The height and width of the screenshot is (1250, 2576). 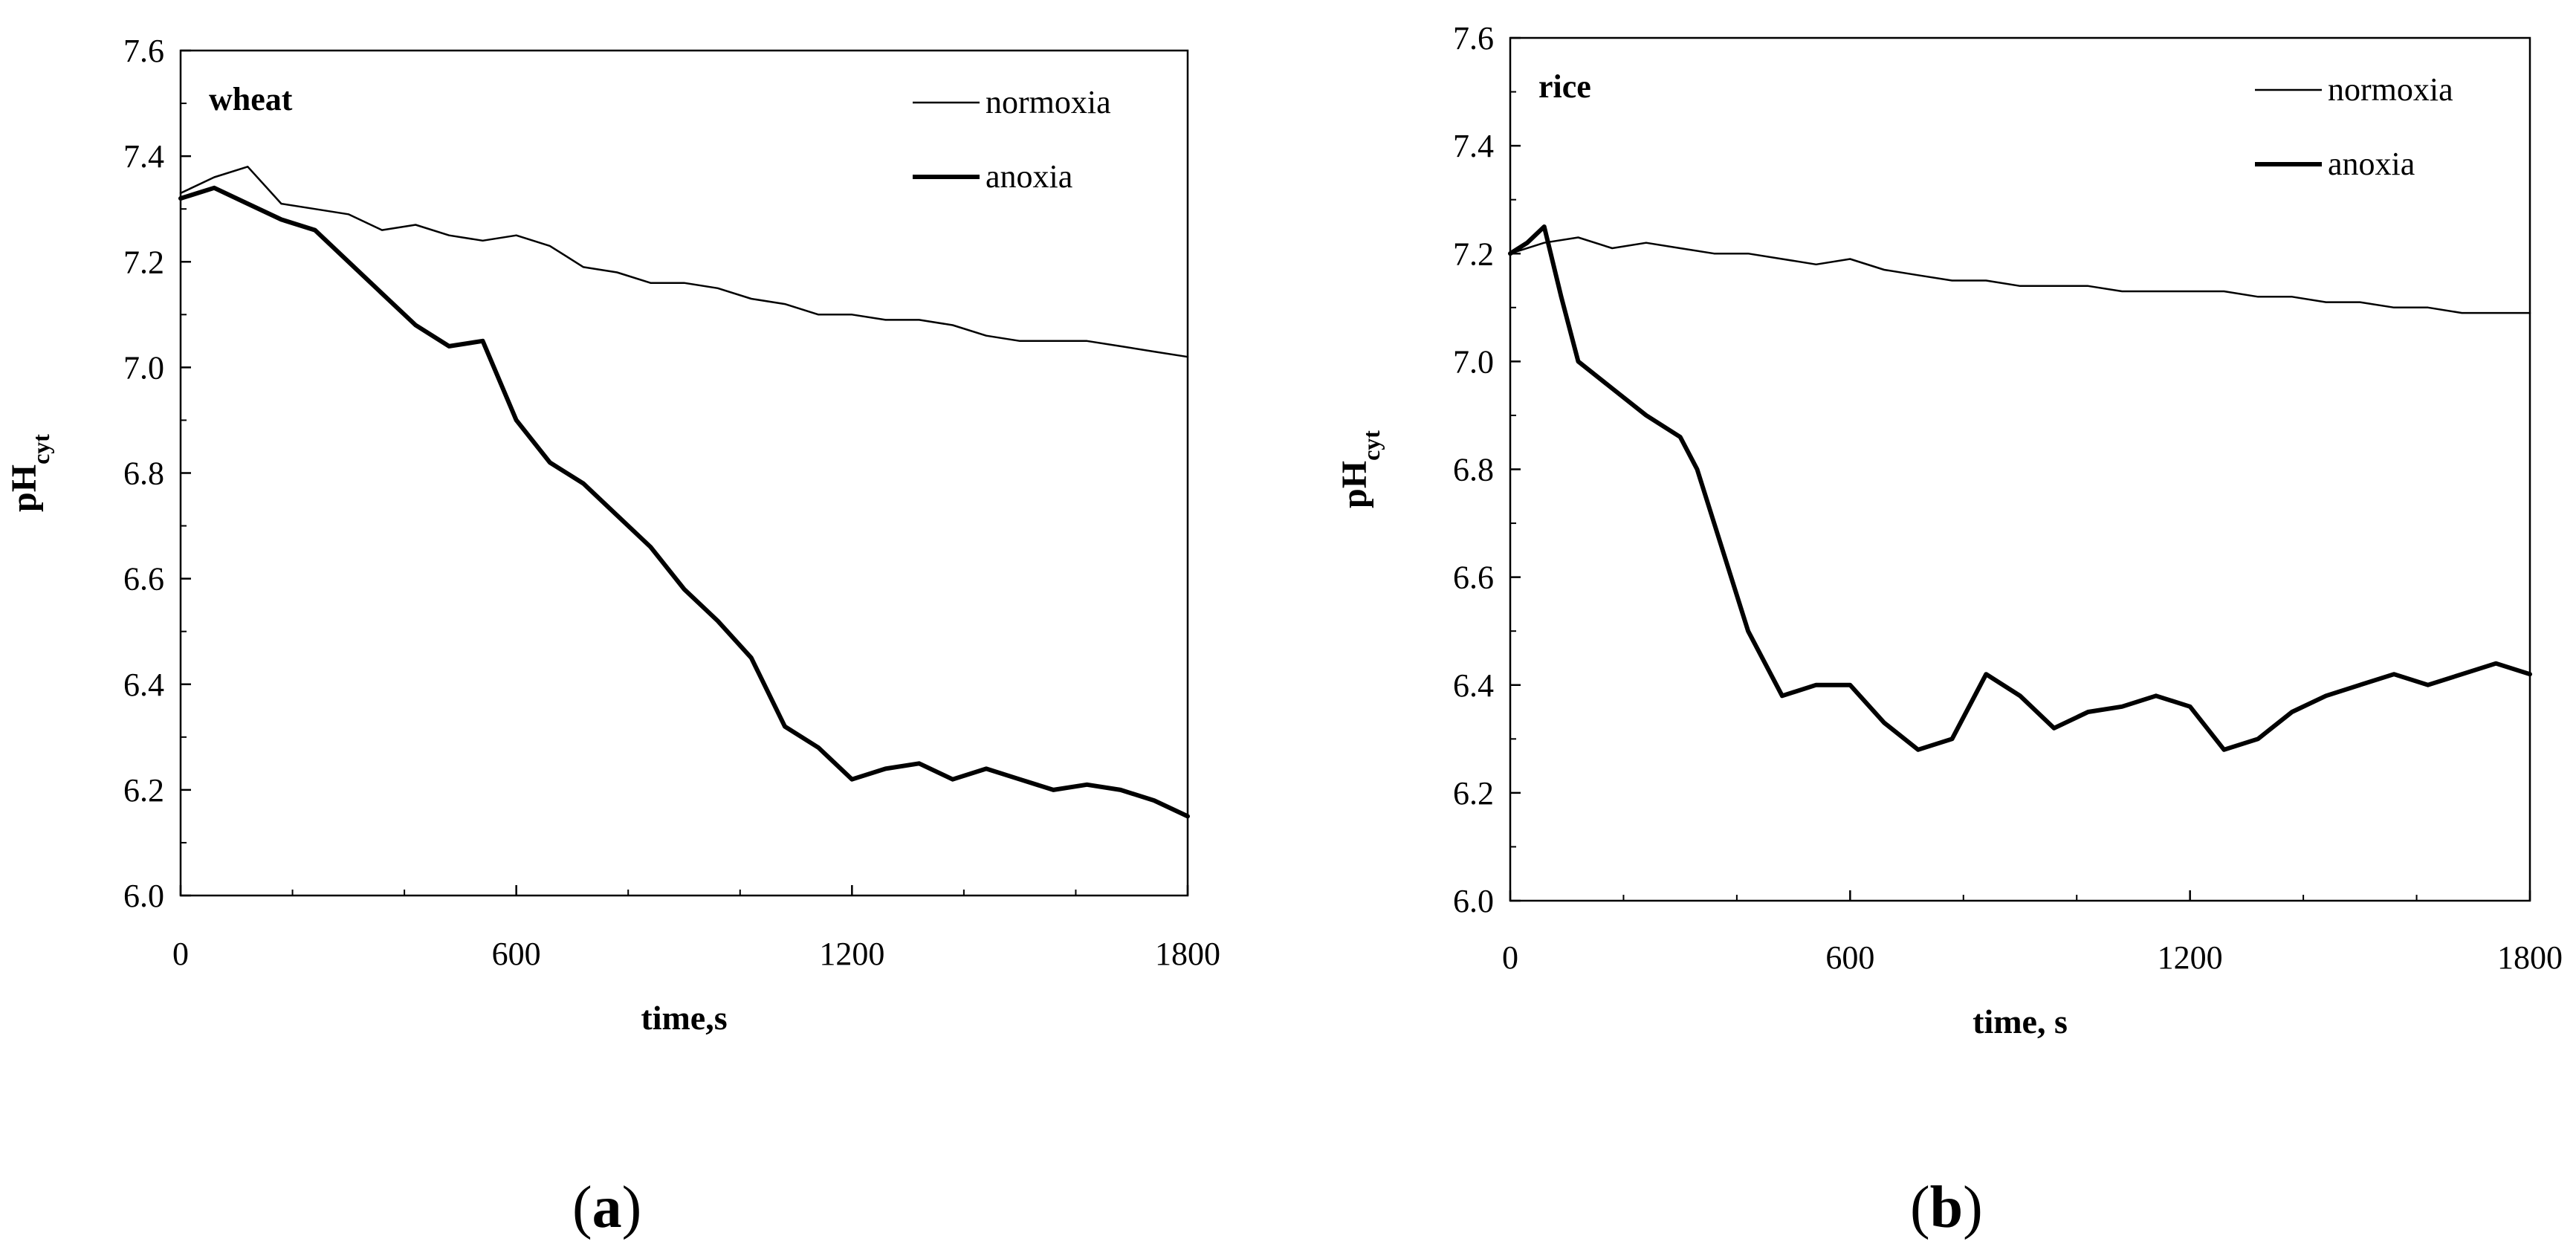 I want to click on panel-label-b-letter: b, so click(x=1947, y=1207).